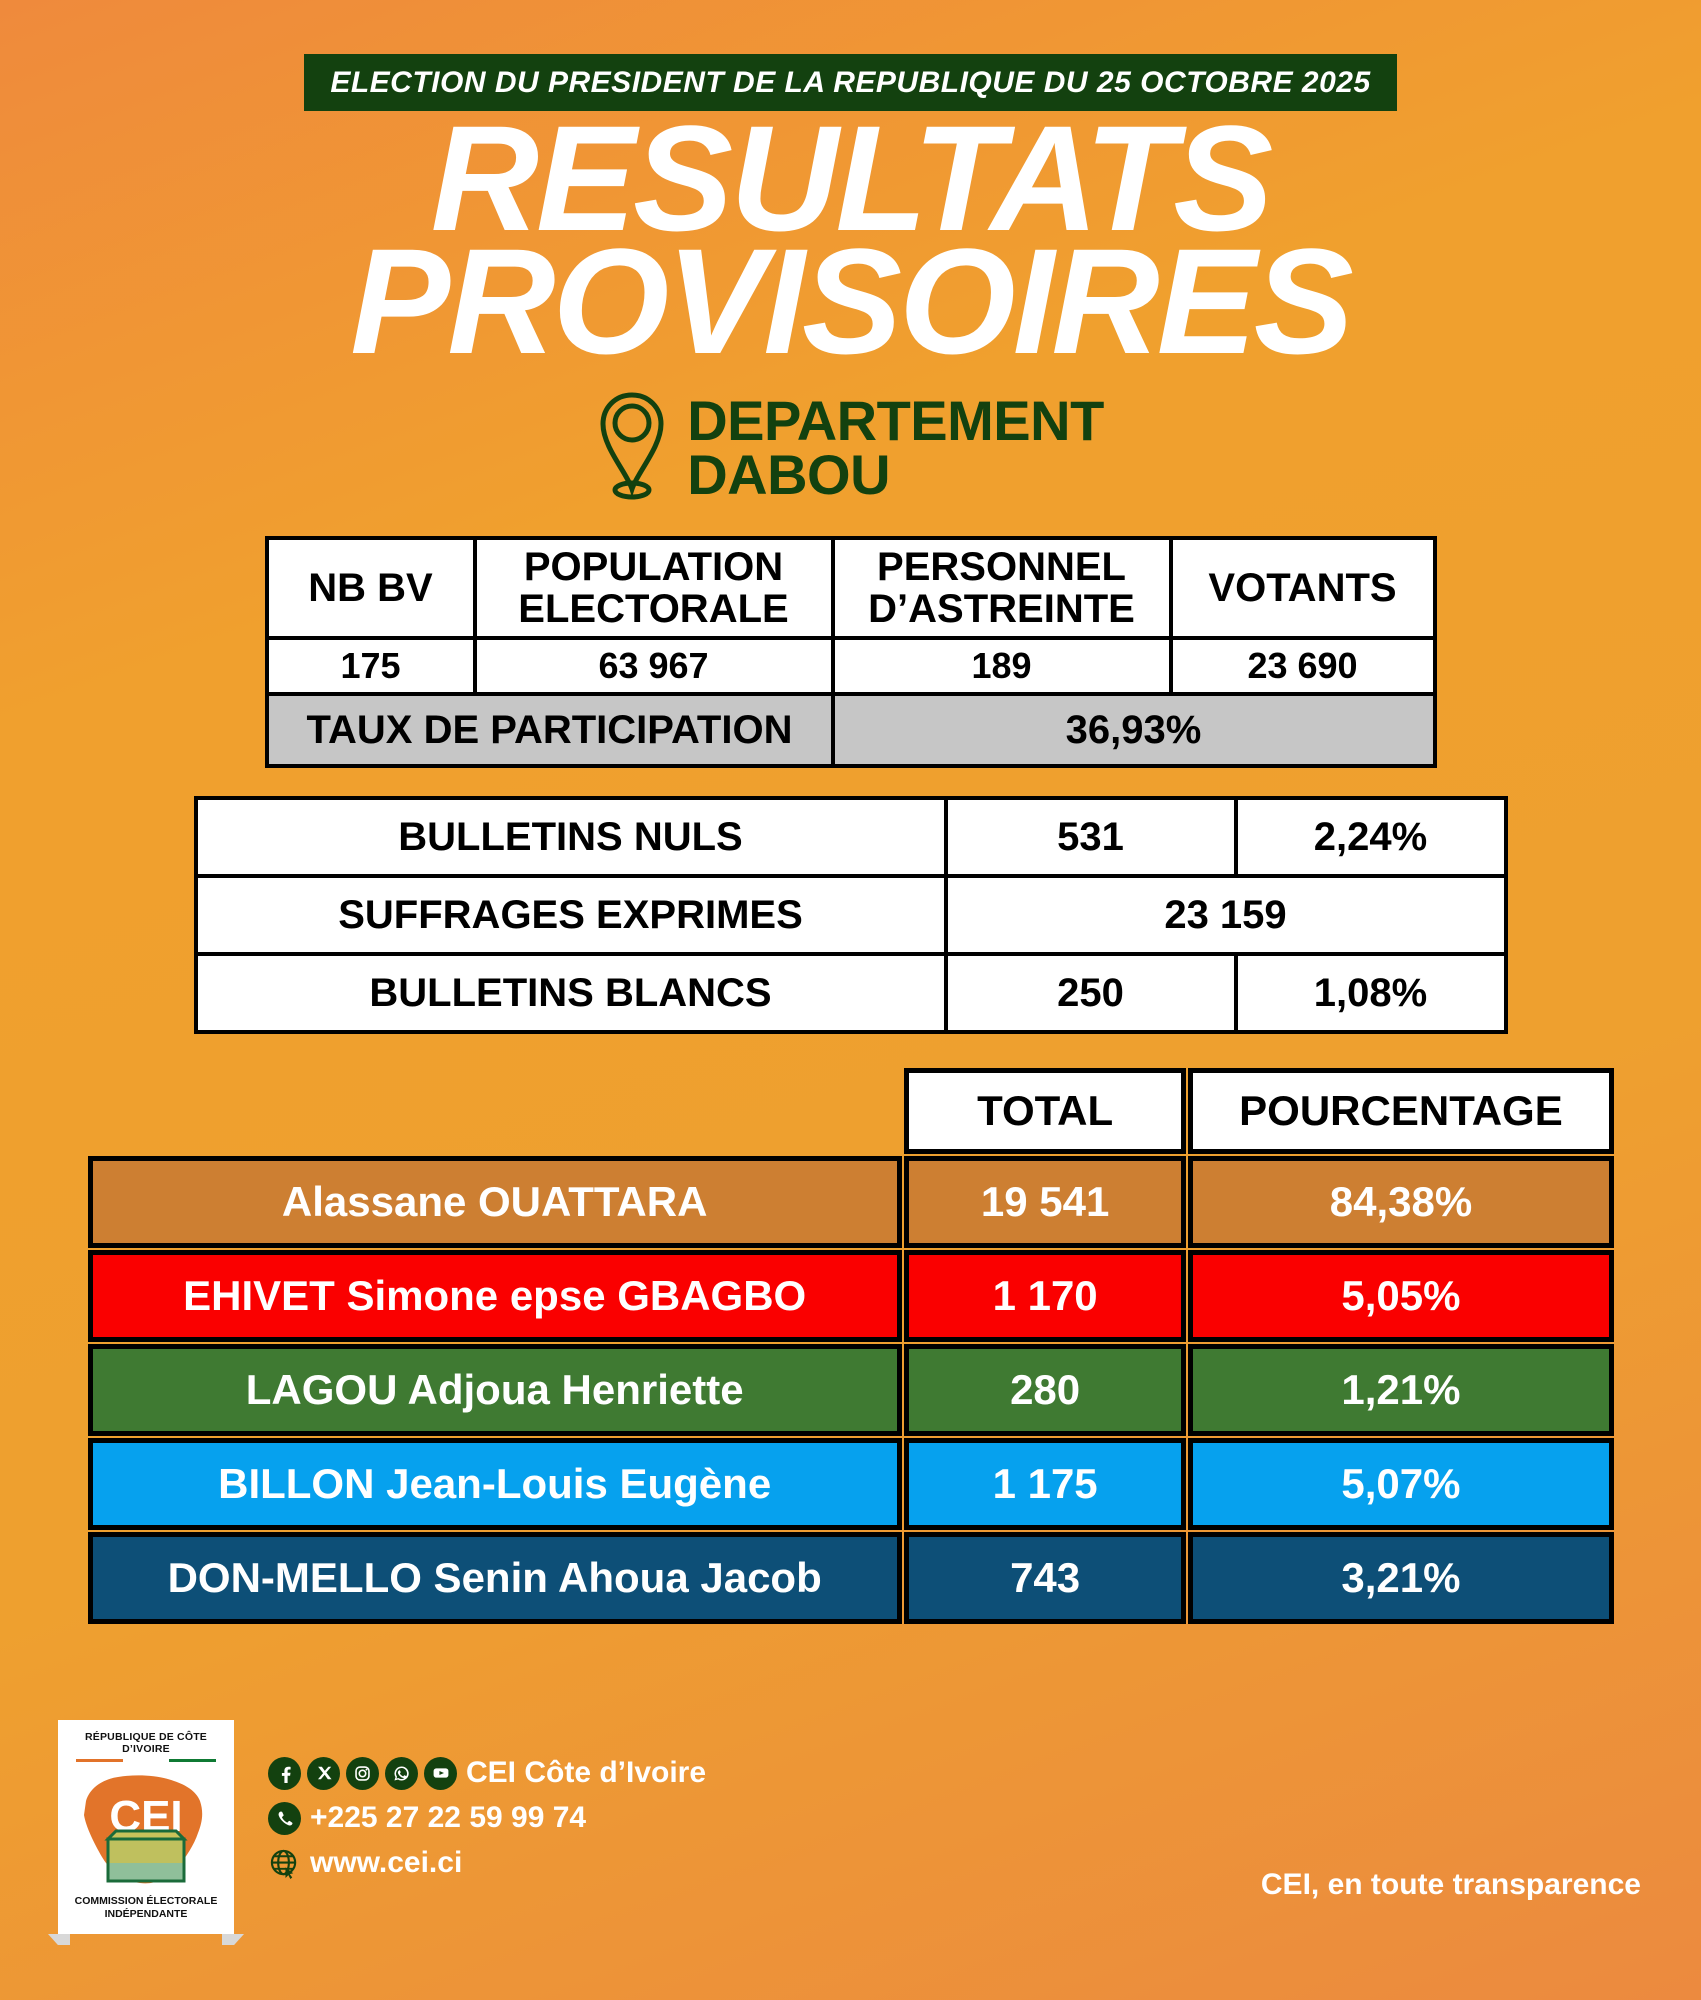 The image size is (1701, 2000). Describe the element at coordinates (1302, 666) in the screenshot. I see `value-votants: 23 690` at that location.